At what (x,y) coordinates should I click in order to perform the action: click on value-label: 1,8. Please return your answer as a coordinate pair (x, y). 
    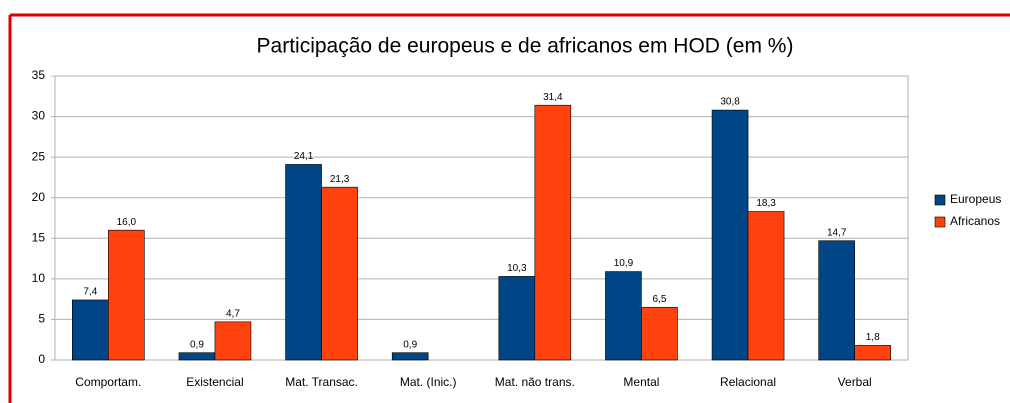
    Looking at the image, I should click on (873, 337).